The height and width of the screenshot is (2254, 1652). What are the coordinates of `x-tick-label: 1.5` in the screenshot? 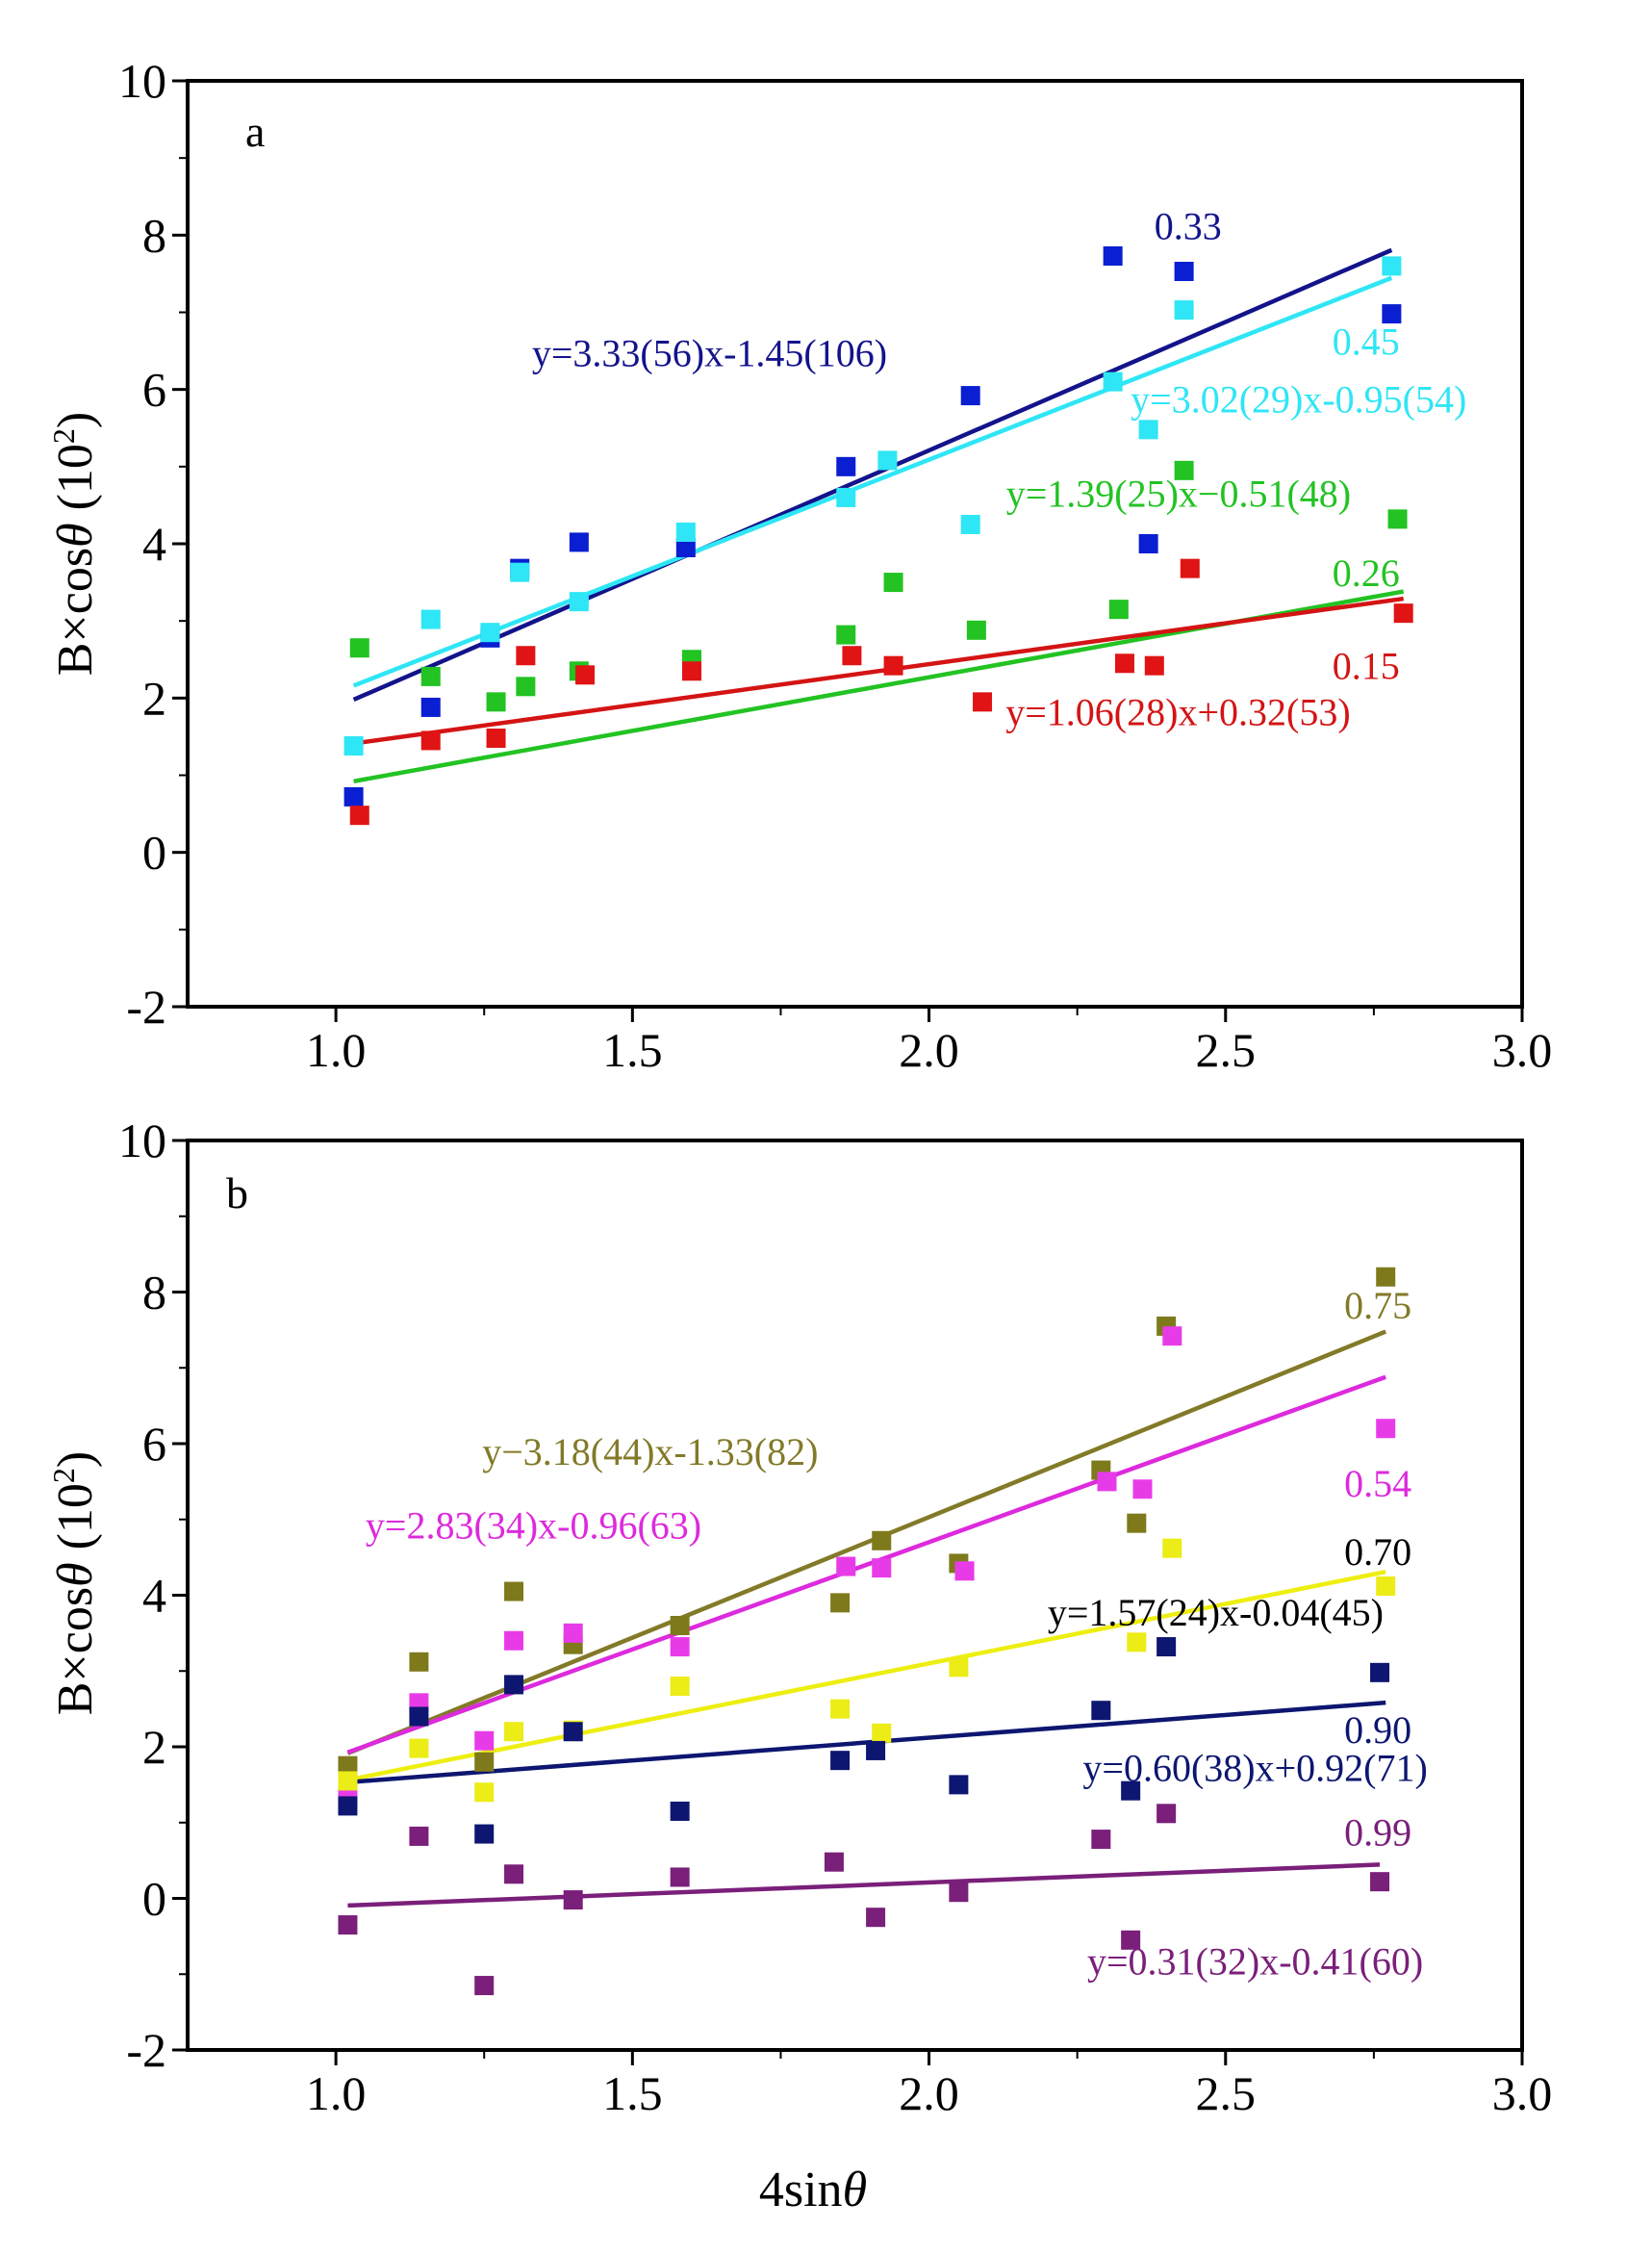 It's located at (632, 2093).